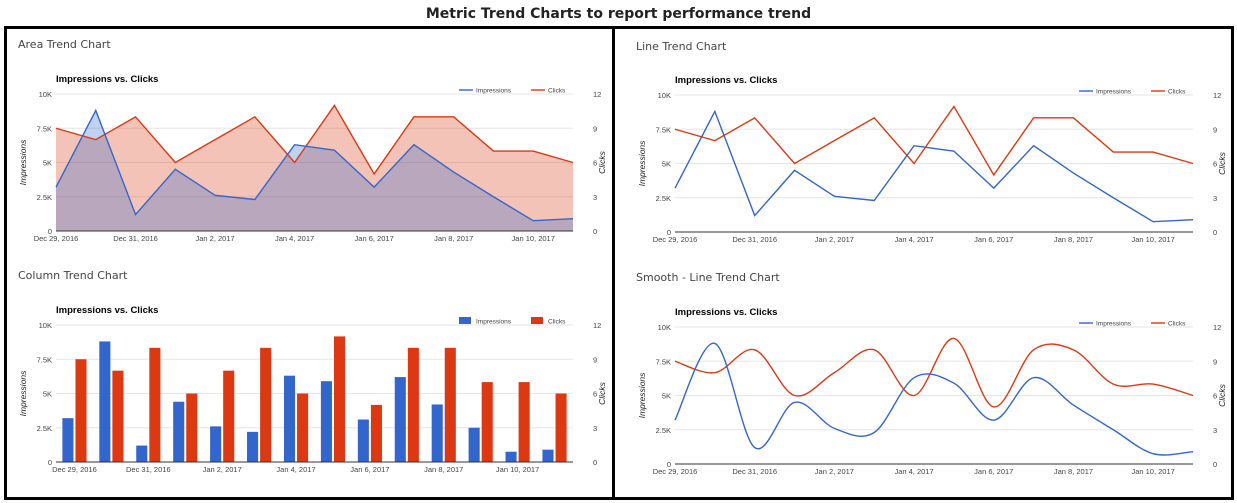  I want to click on impressions-area, so click(314, 170).